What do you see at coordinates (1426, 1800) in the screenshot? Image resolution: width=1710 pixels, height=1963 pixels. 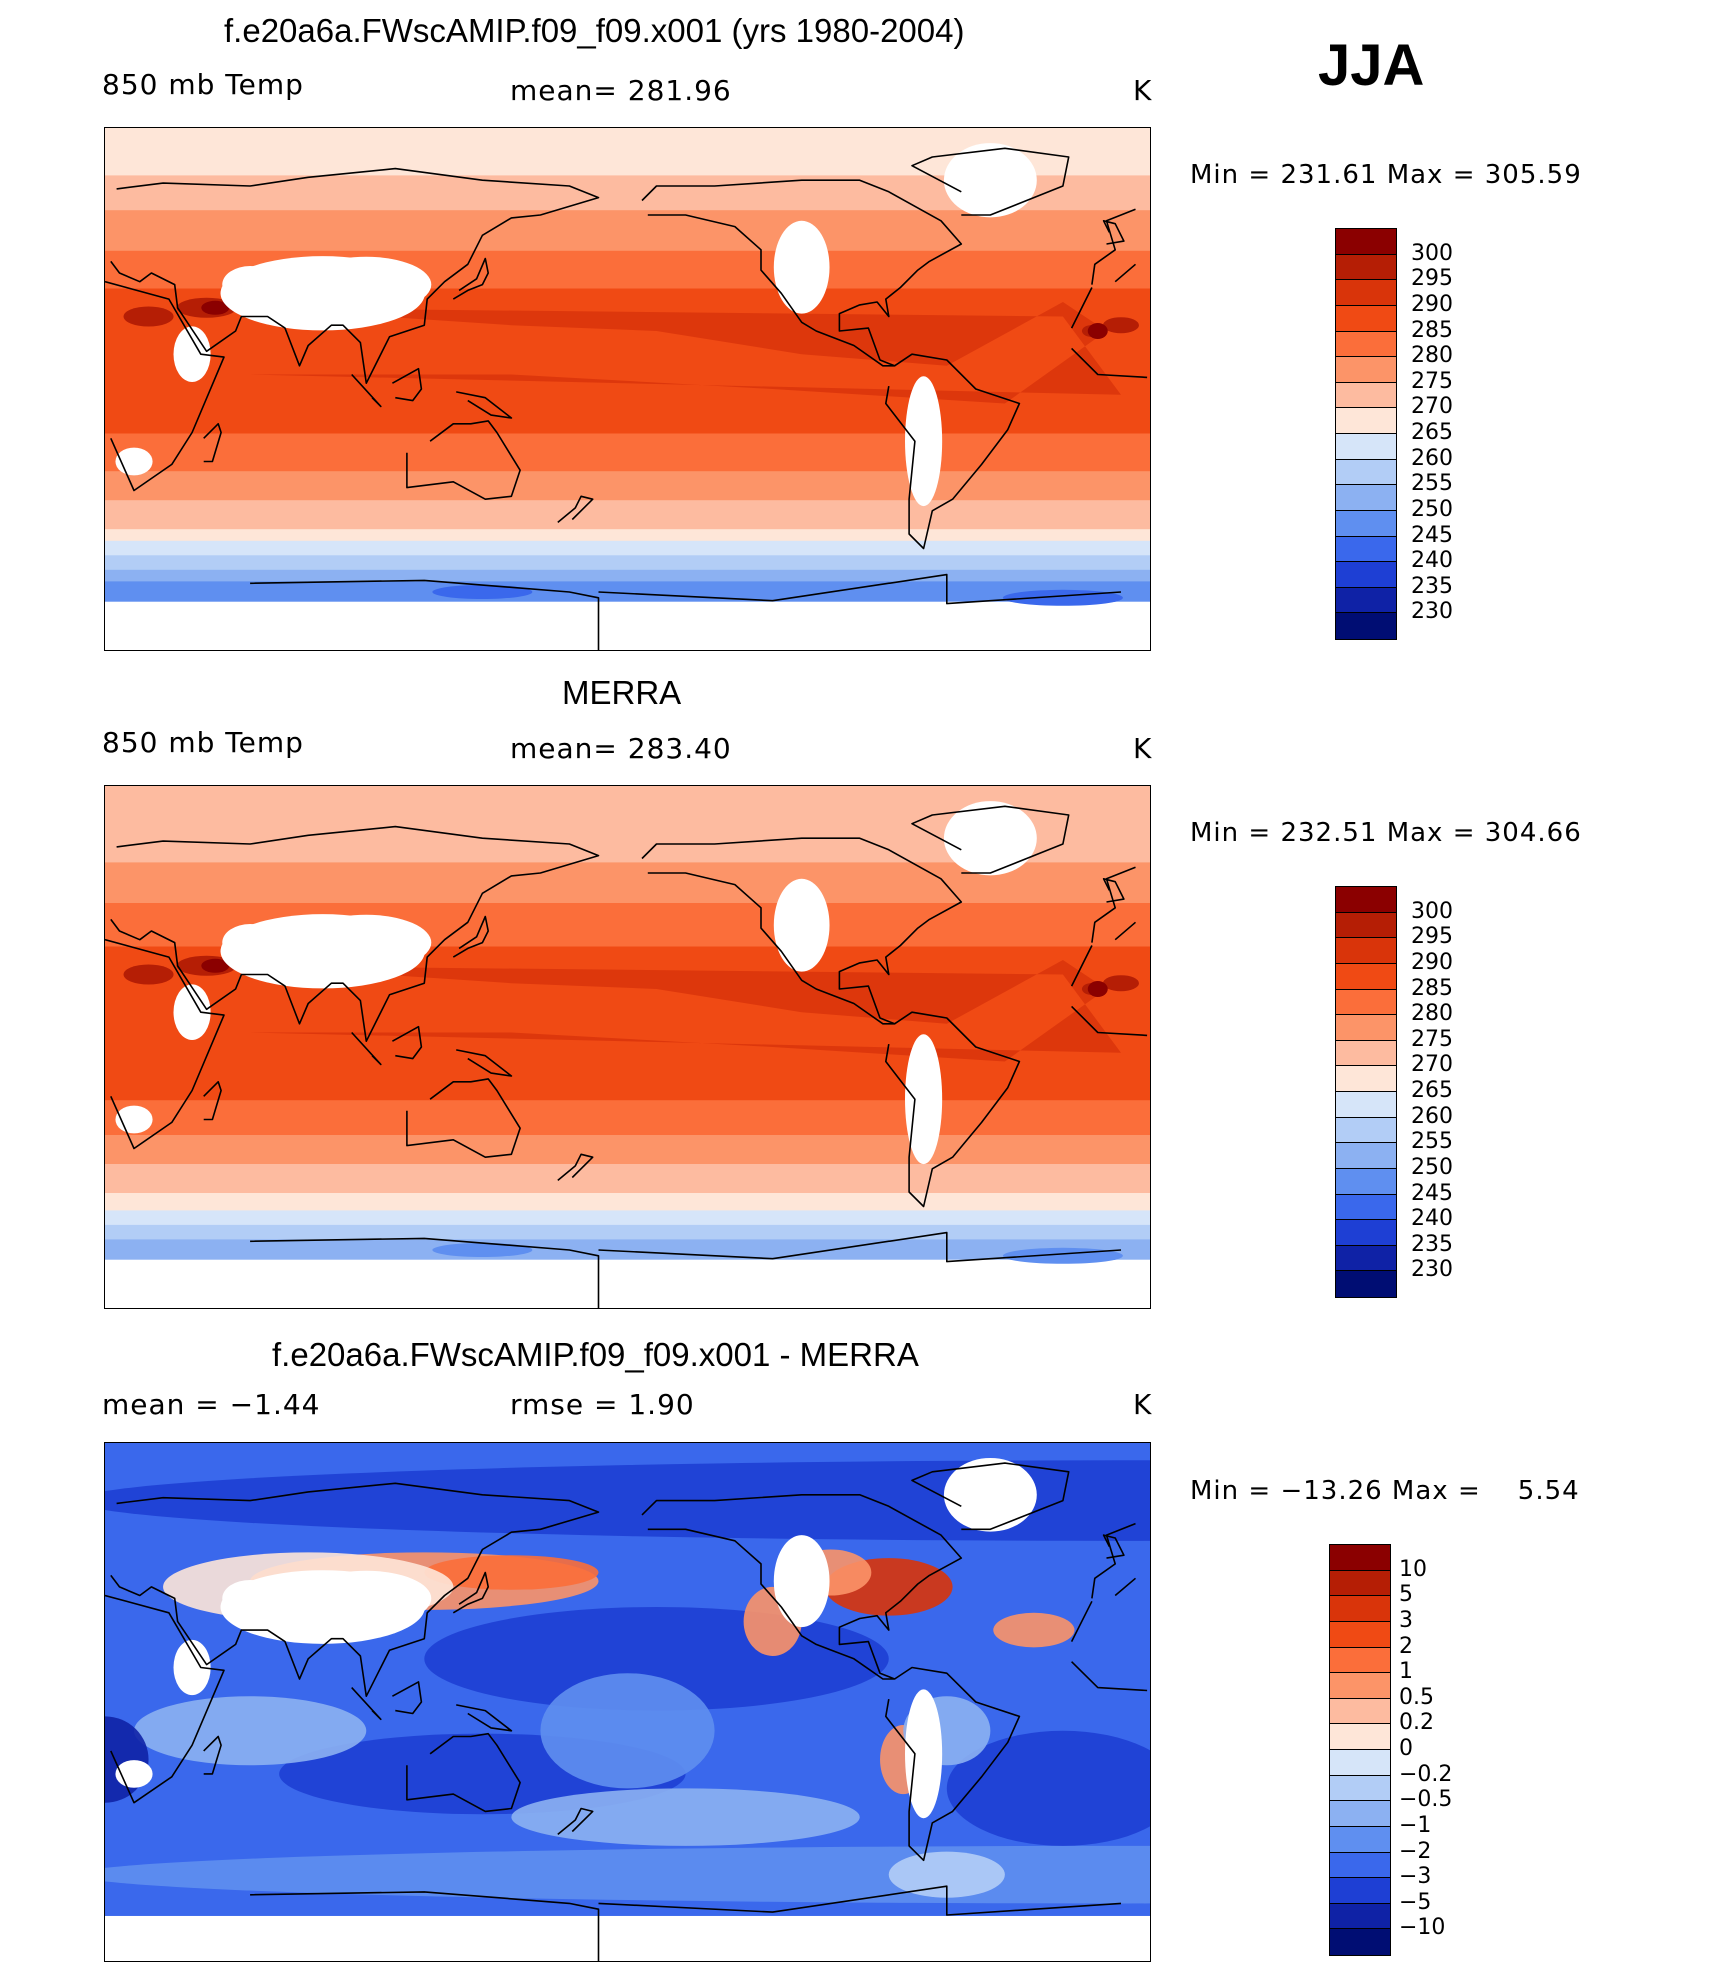 I see `colorbar-tick-label: −0.5` at bounding box center [1426, 1800].